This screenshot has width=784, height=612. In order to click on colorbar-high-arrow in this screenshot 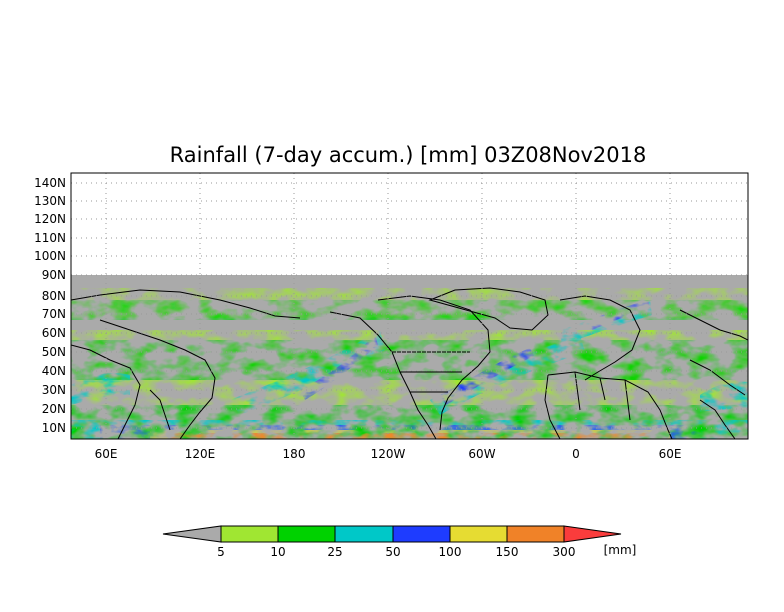, I will do `click(592, 534)`.